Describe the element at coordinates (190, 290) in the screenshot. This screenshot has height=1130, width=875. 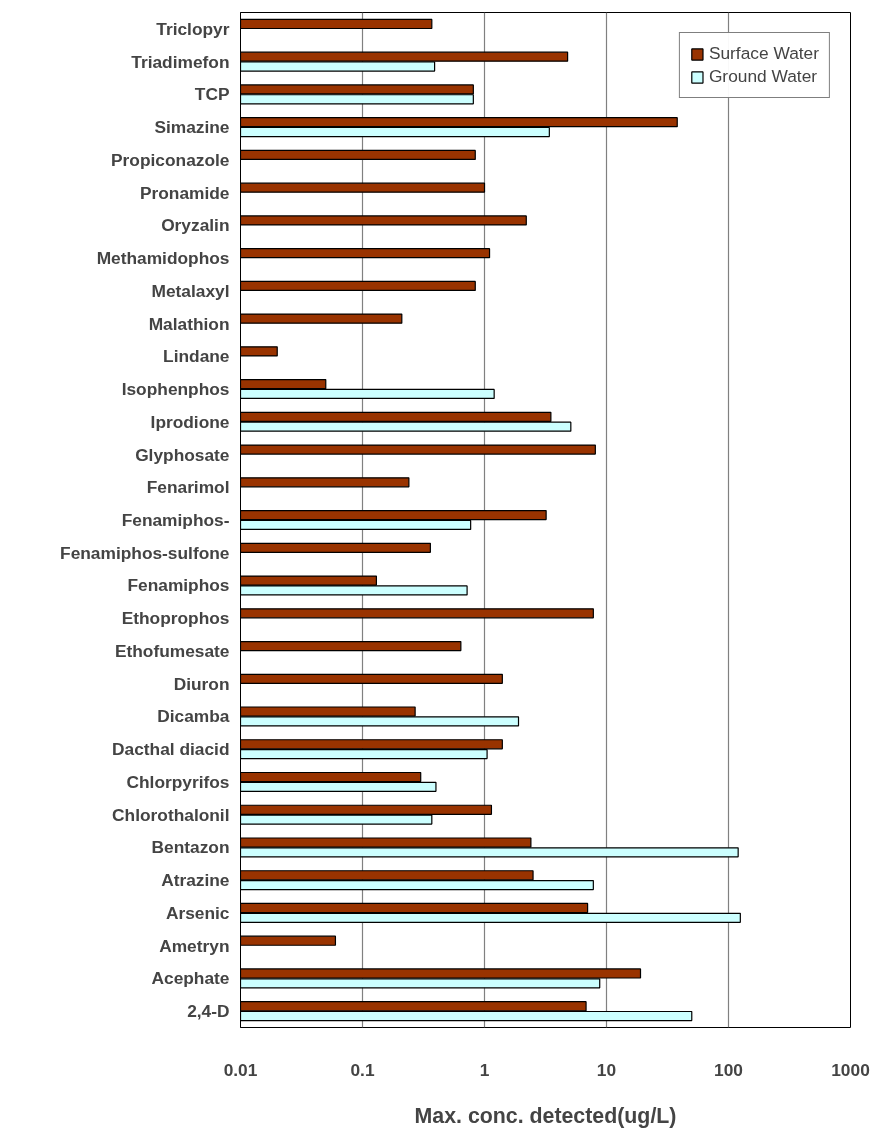
I see `y-tick-label: Metalaxyl` at that location.